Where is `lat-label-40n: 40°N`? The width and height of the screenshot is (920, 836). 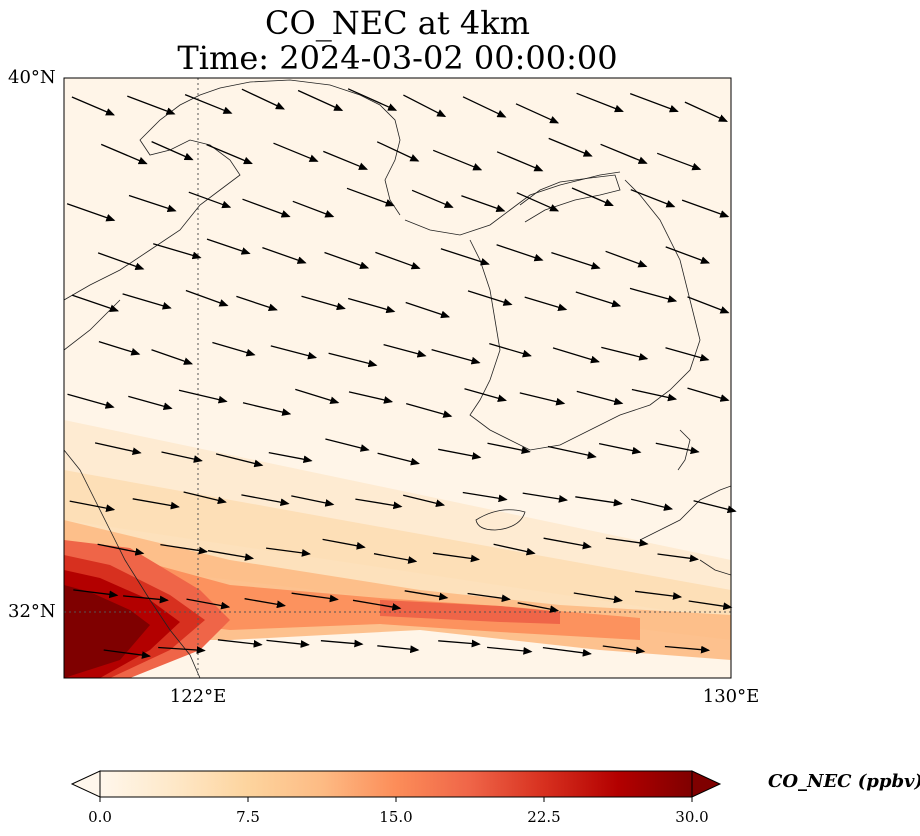 lat-label-40n: 40°N is located at coordinates (32, 77).